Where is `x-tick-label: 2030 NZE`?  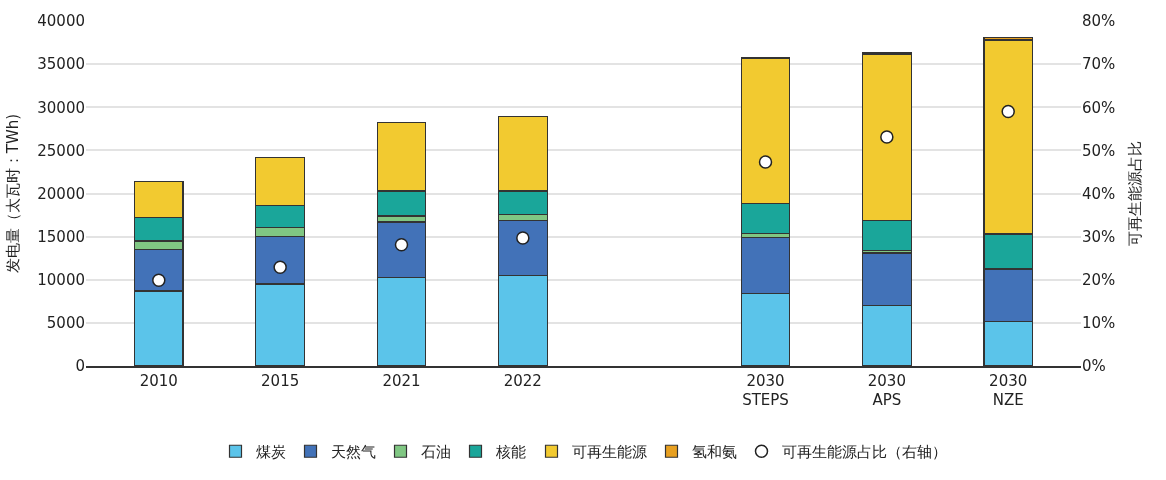
x-tick-label: 2030 NZE is located at coordinates (1008, 390).